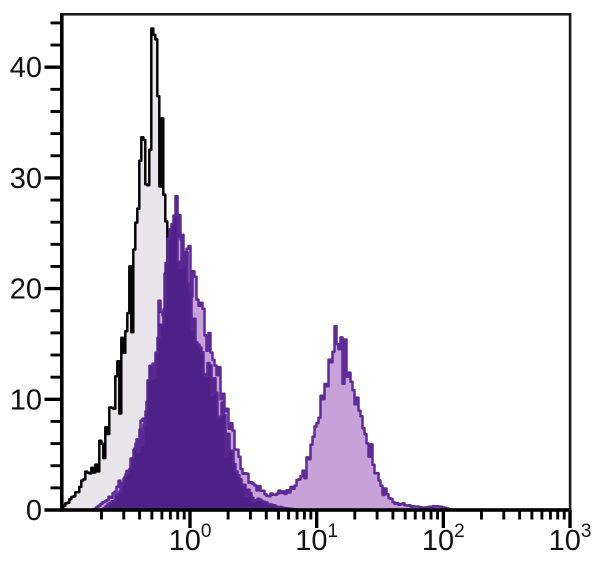 The height and width of the screenshot is (571, 600). What do you see at coordinates (26, 400) in the screenshot?
I see `y-tick-label: 10` at bounding box center [26, 400].